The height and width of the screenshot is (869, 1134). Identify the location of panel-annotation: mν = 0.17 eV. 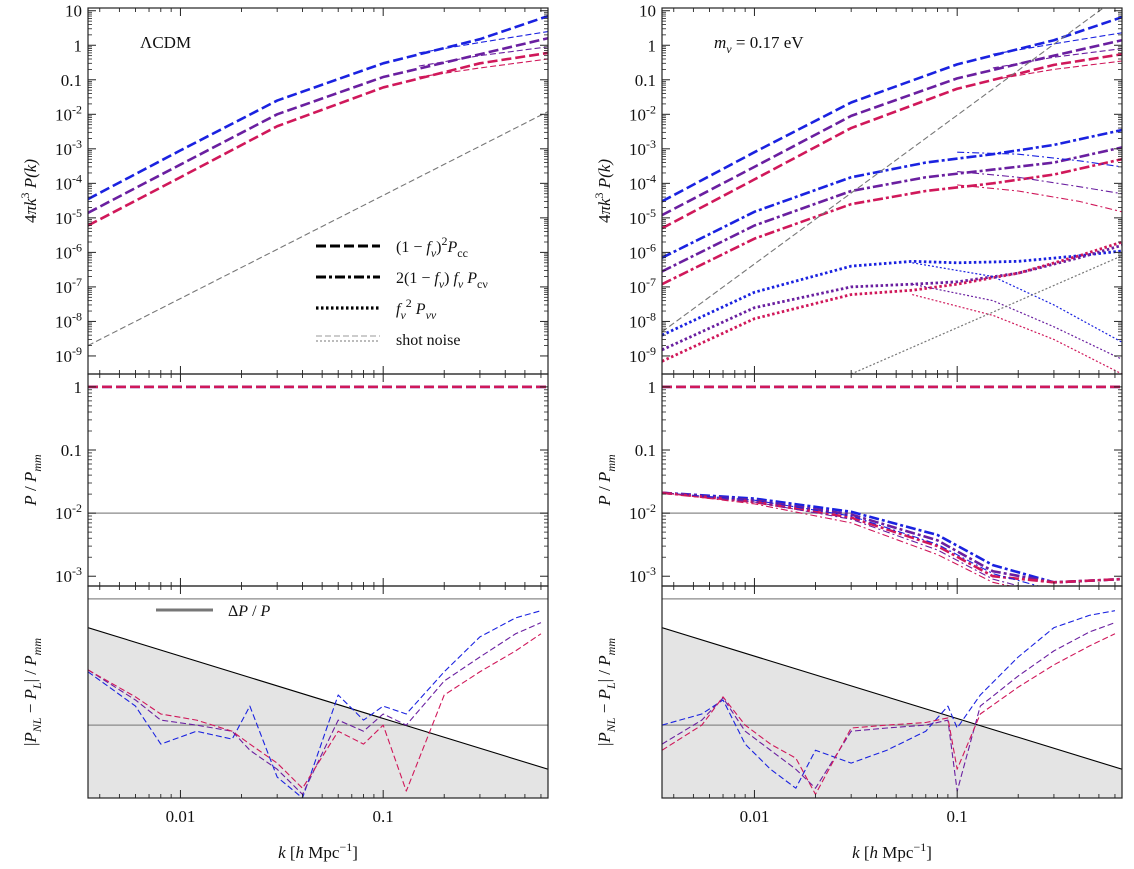
(759, 44).